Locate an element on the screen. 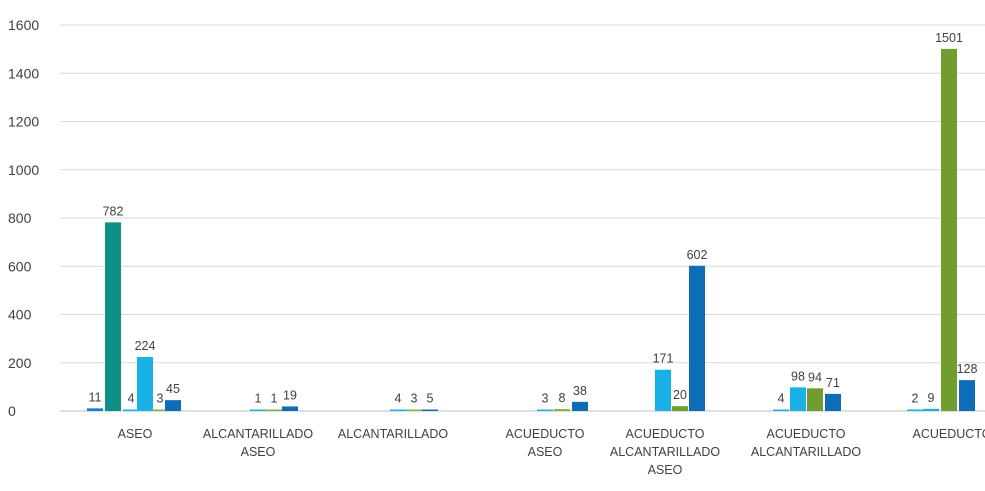 The height and width of the screenshot is (491, 985). x-category-label: ACUEDUCTO is located at coordinates (949, 434).